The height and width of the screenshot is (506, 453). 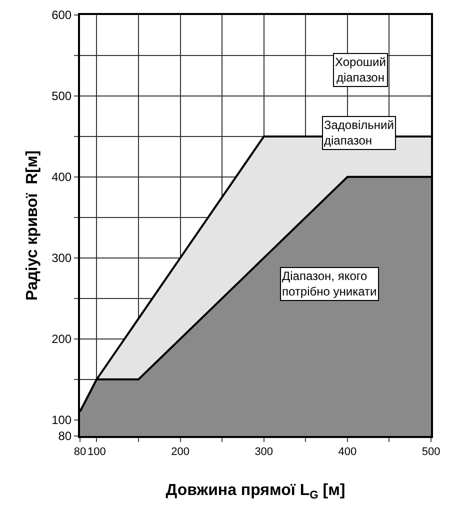 I want to click on x-tick-label: 80, so click(x=80, y=452).